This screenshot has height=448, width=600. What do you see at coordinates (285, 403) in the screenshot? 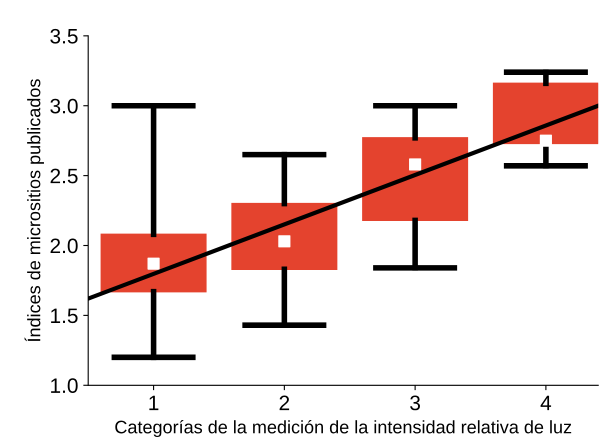
I see `x-tick-label: 2` at bounding box center [285, 403].